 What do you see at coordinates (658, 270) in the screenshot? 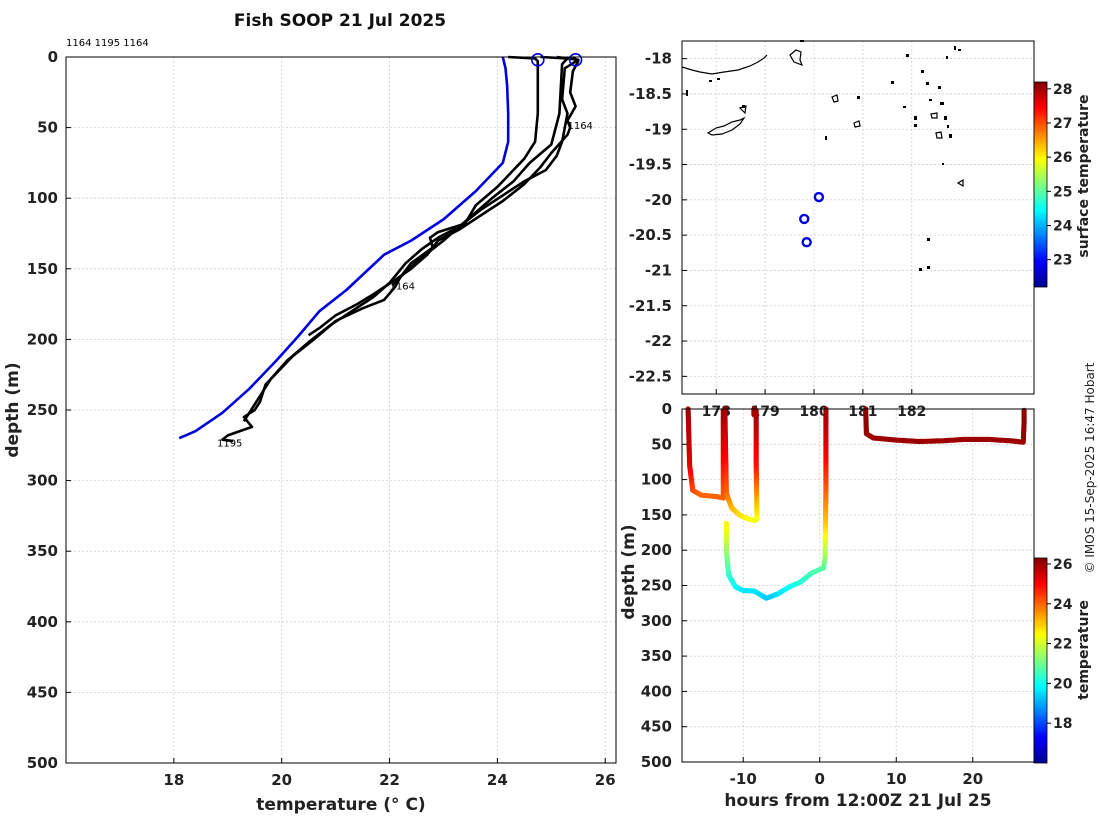
I see `map-ytick-label: -21` at bounding box center [658, 270].